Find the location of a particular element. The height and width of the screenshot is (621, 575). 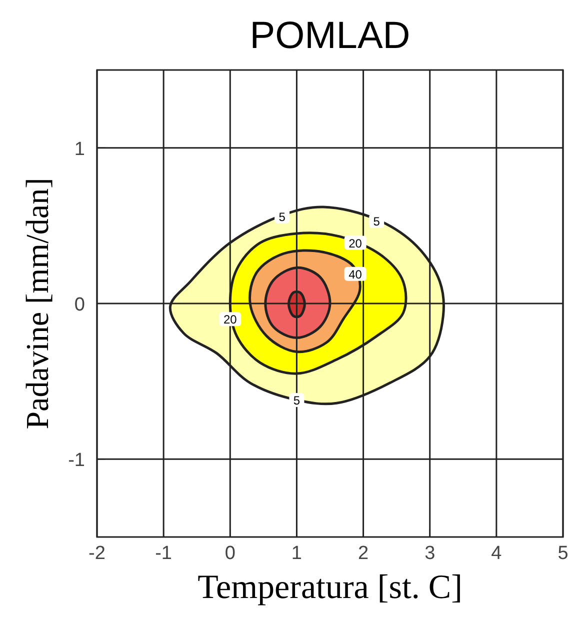

y-tick-label: 0 is located at coordinates (79, 305).